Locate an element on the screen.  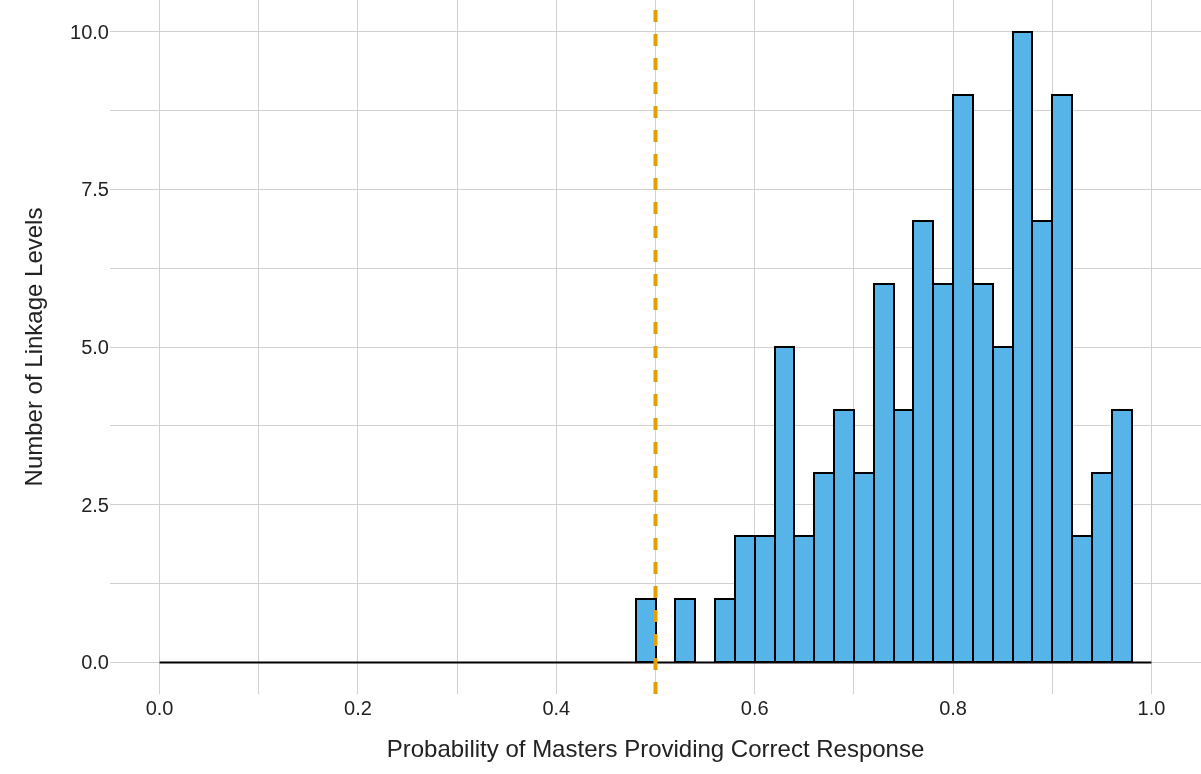
y-axis-title: Number of Linkage Levels is located at coordinates (34, 347).